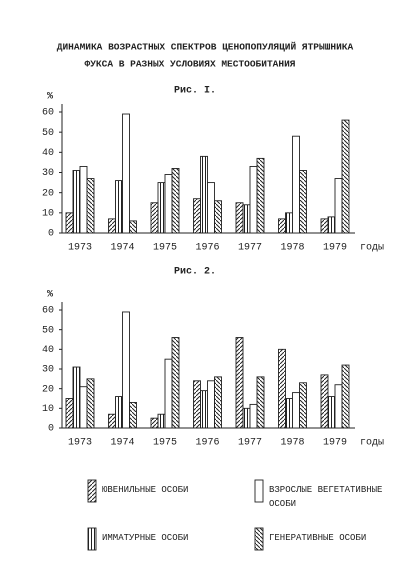 The image size is (400, 573). What do you see at coordinates (190, 64) in the screenshot?
I see `page-title: ФУКСА В РАЗНЫХ УСЛОВИЯХ МЕСТООБИТАНИЯ` at bounding box center [190, 64].